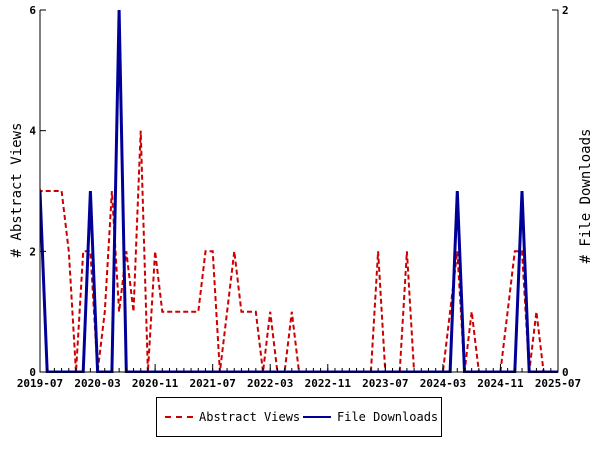 This screenshot has height=450, width=600. I want to click on y-right-tick-label: 0, so click(565, 372).